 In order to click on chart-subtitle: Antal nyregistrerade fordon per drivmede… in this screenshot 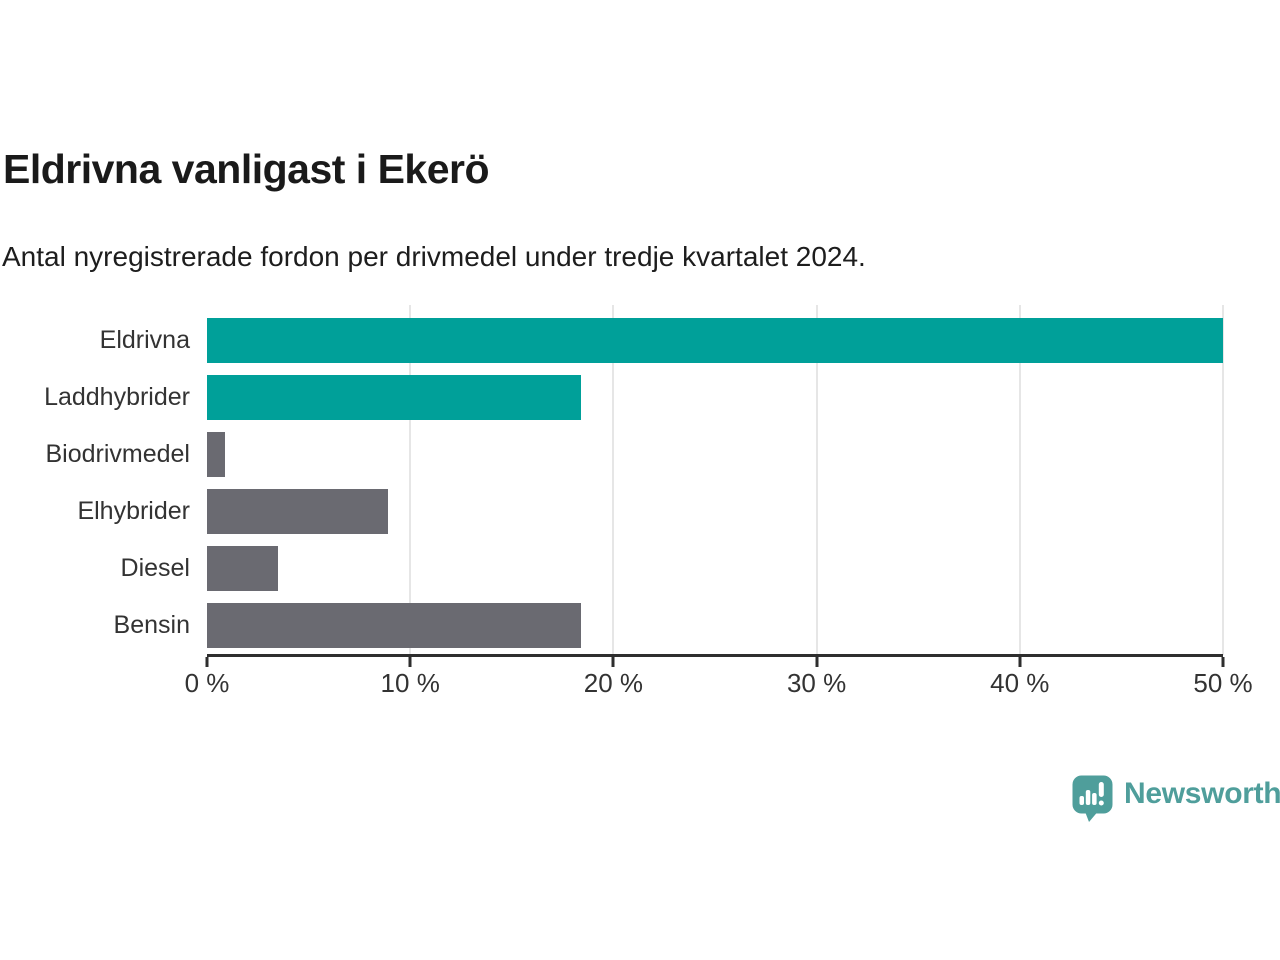, I will do `click(434, 256)`.